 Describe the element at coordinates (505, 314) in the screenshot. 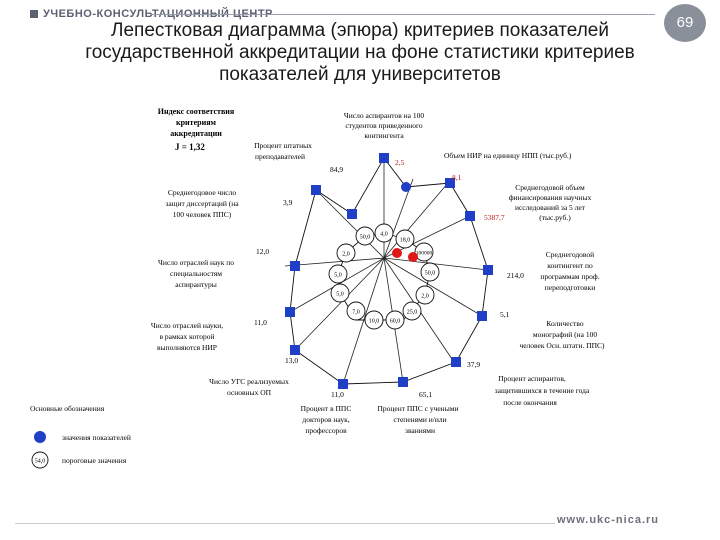

I see `value-label: 5,1` at that location.